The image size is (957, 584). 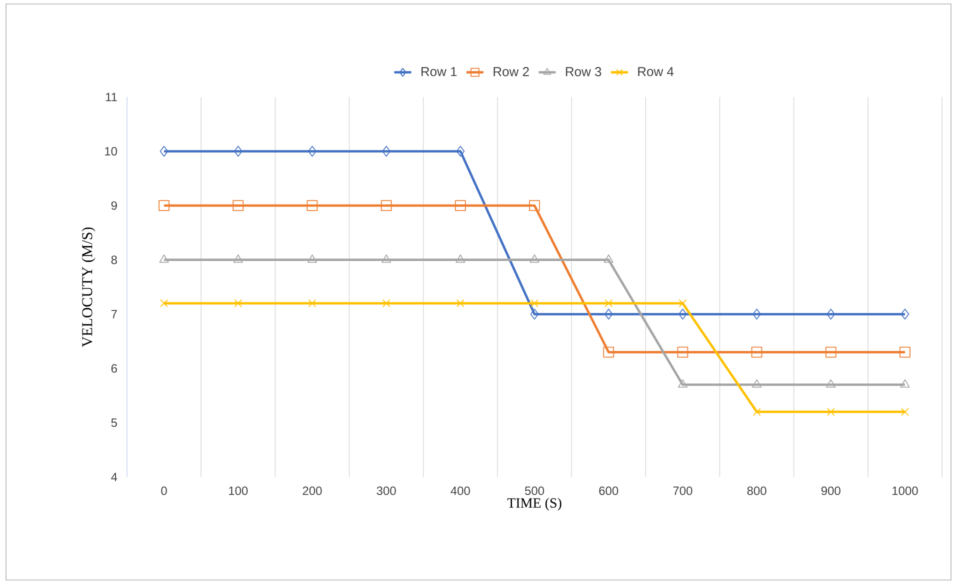 I want to click on legend-label: Row 3, so click(x=584, y=71).